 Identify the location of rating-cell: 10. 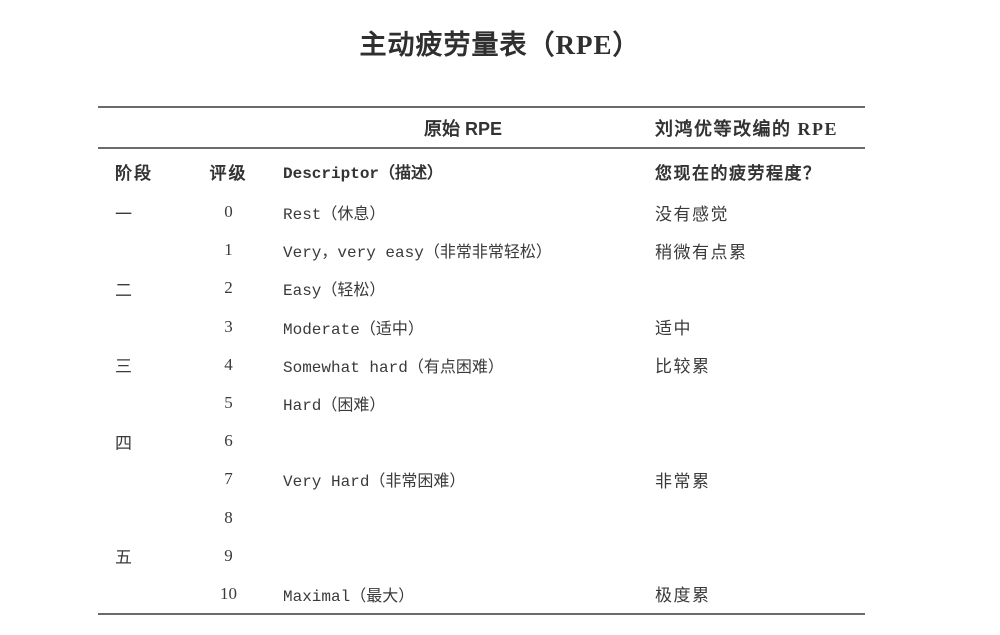
(228, 593).